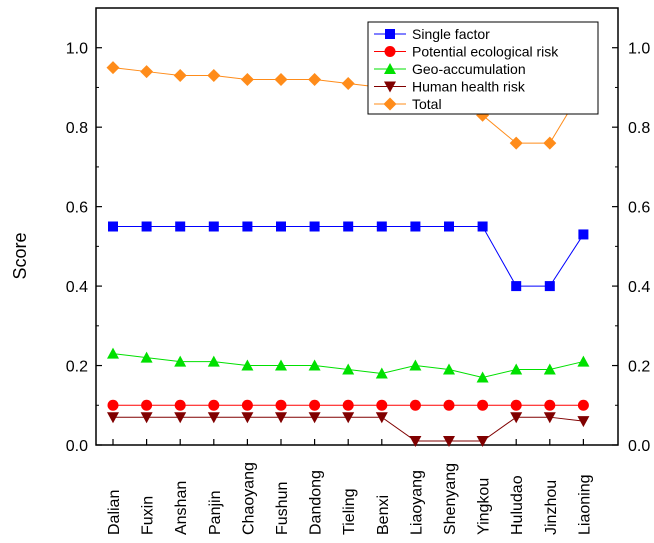 The image size is (654, 543). I want to click on legend-label: Single factor, so click(451, 34).